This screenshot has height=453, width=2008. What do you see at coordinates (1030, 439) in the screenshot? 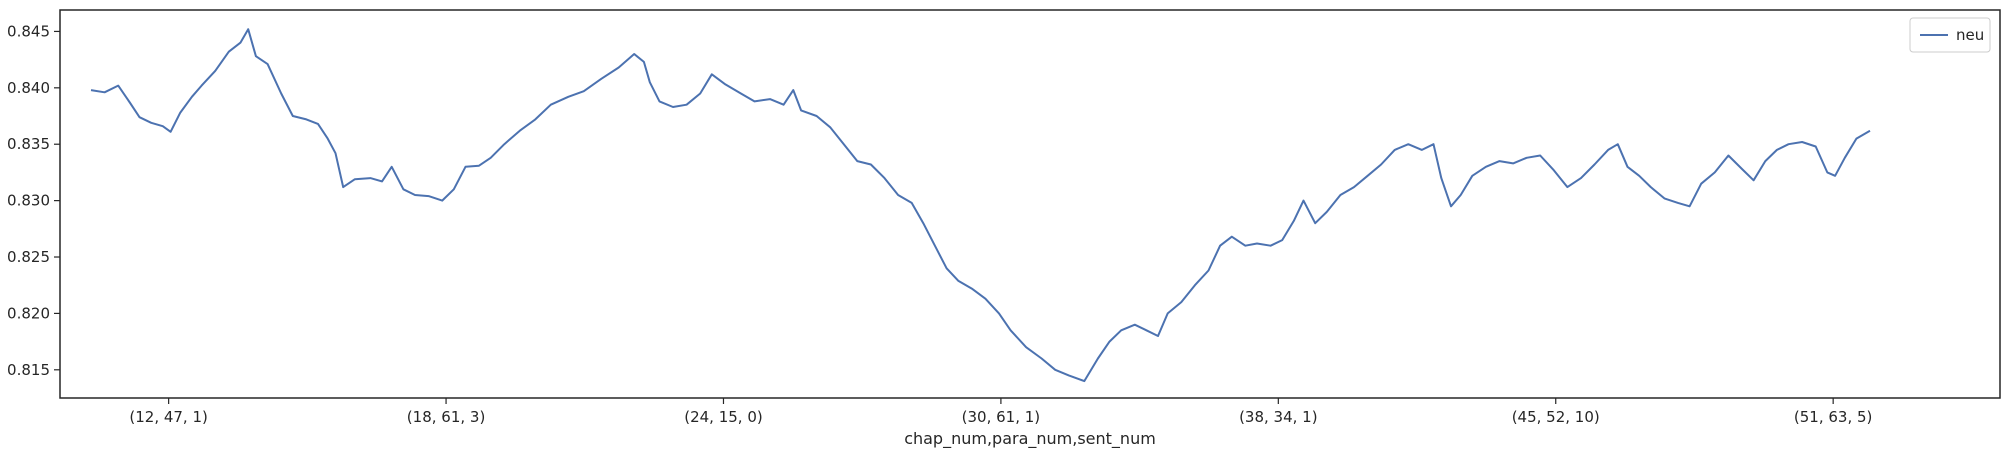
I see `x-axis-label: chap_num,para_num,sent_num` at bounding box center [1030, 439].